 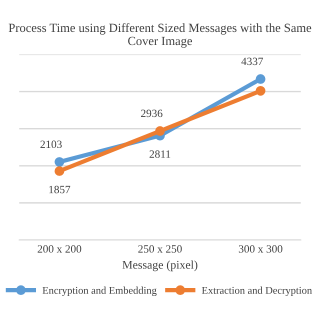 What do you see at coordinates (160, 249) in the screenshot?
I see `x-tick-label: 250 x 250` at bounding box center [160, 249].